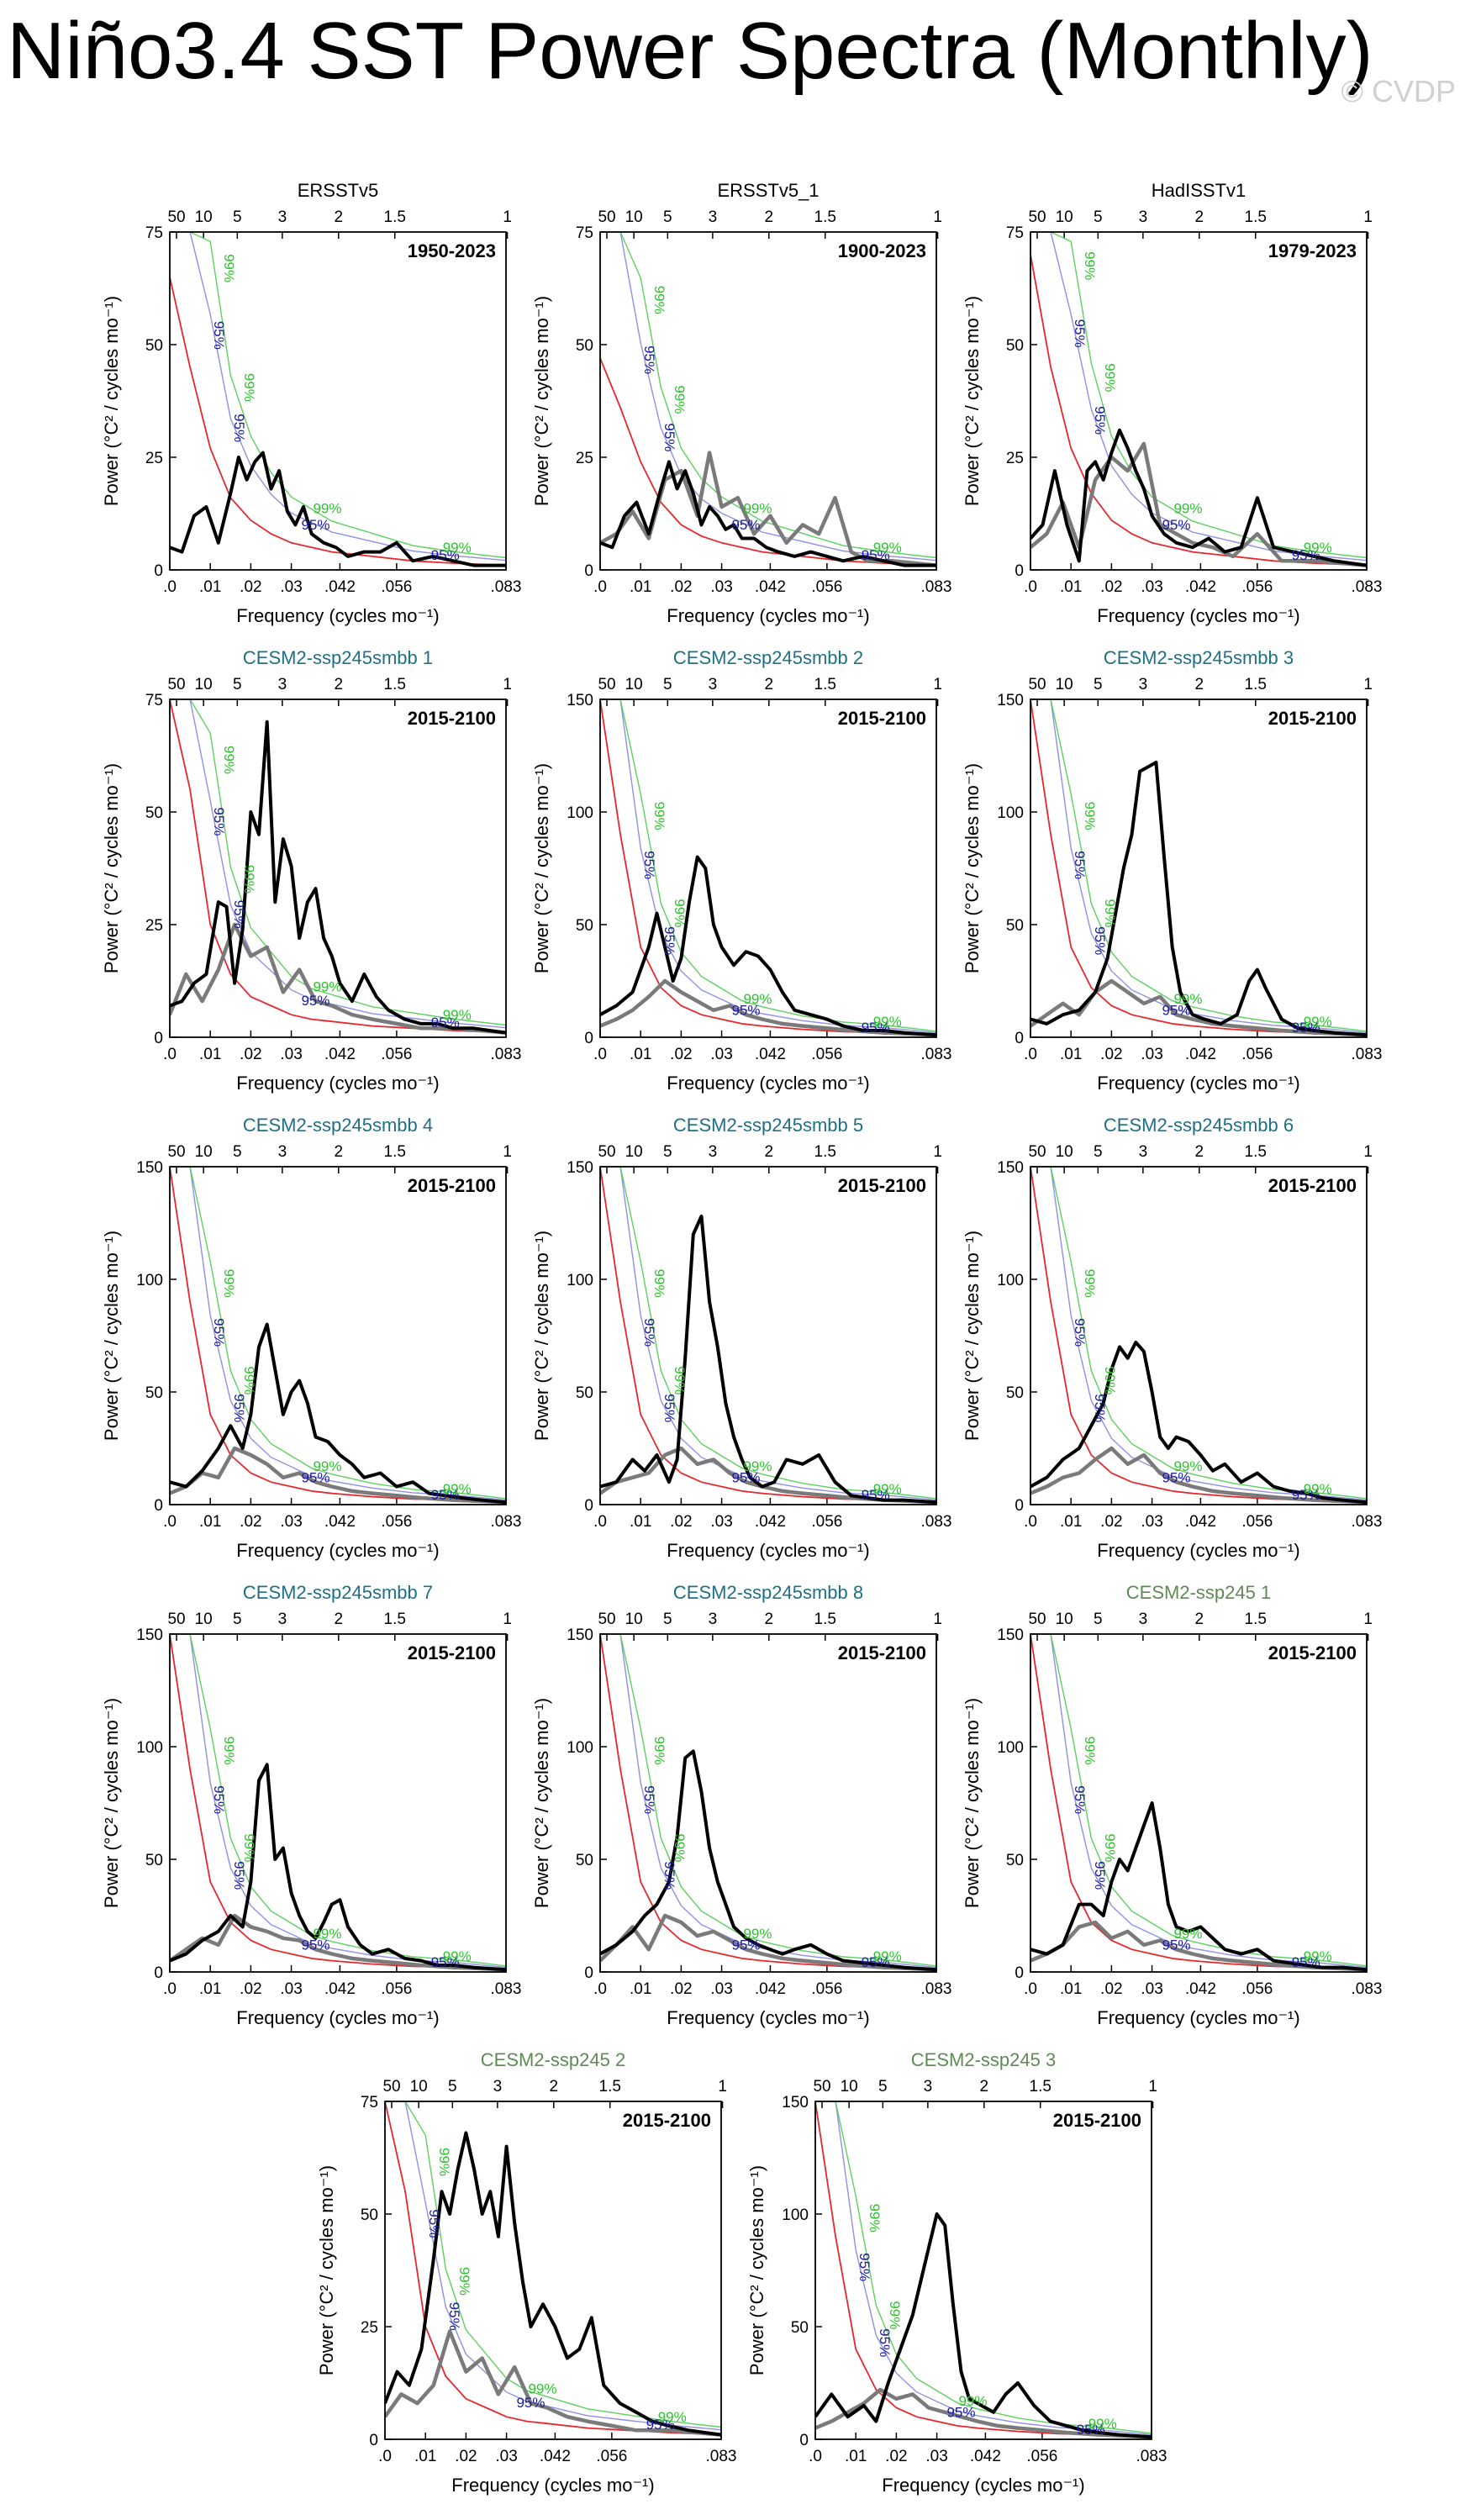 This screenshot has height=2520, width=1481. What do you see at coordinates (1313, 250) in the screenshot?
I see `panel-period: 1979-2023` at bounding box center [1313, 250].